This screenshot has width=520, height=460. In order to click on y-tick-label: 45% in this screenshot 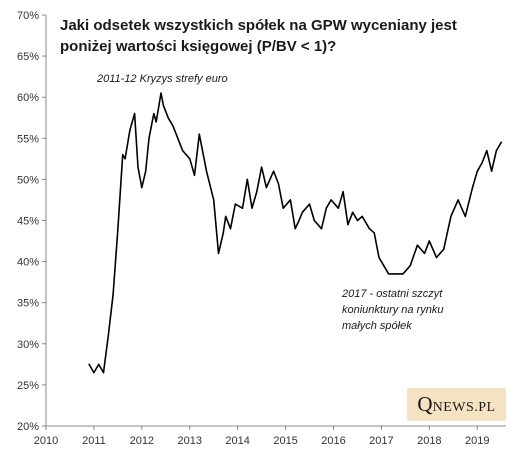, I will do `click(28, 222)`.